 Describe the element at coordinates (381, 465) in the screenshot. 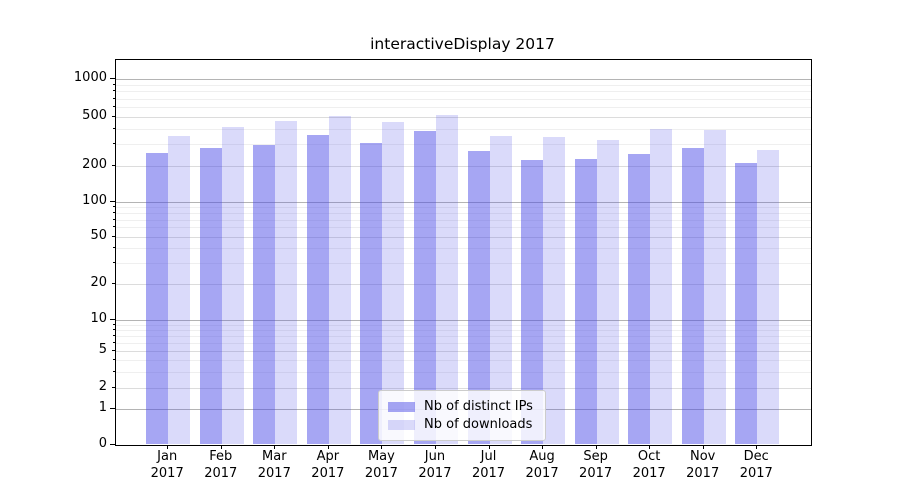

I see `x-tick-label-may: May 2017` at that location.